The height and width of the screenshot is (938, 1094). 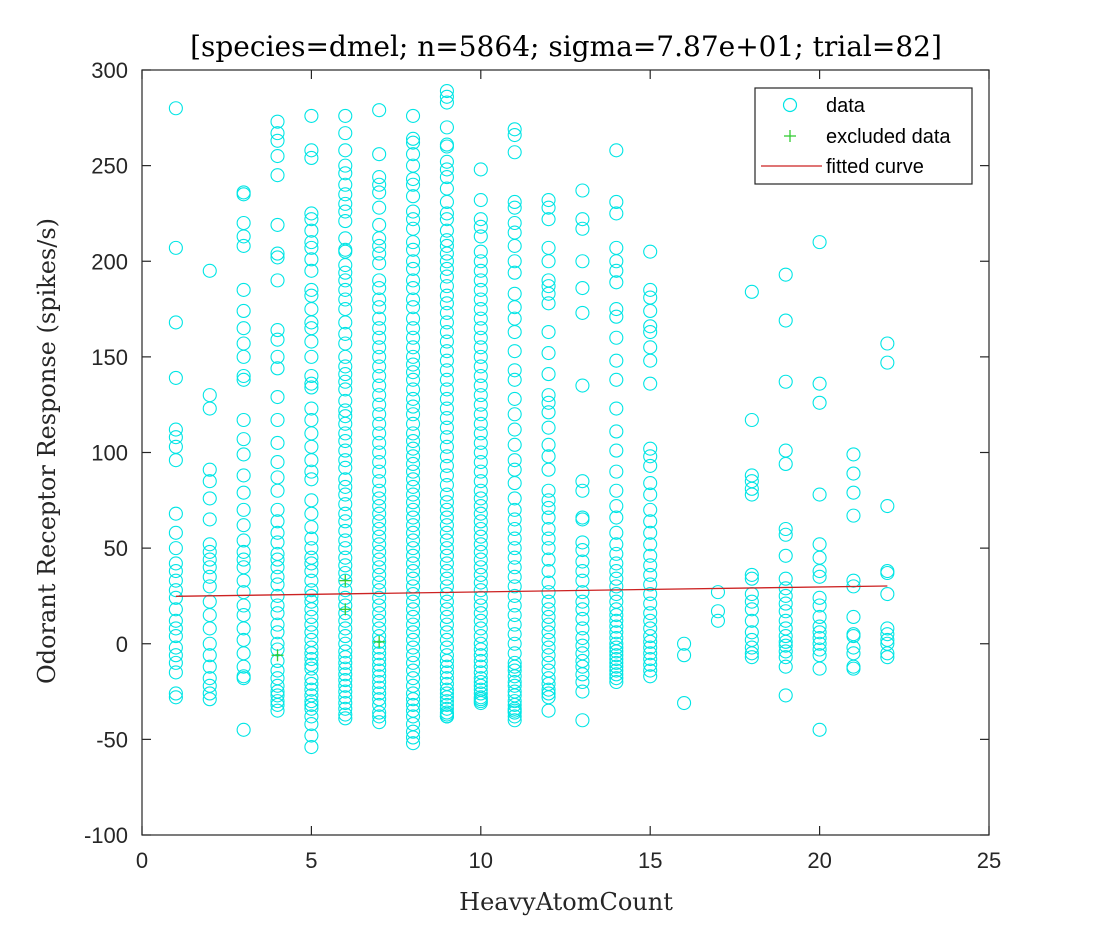 What do you see at coordinates (888, 137) in the screenshot?
I see `legend-label-excluded: excluded data` at bounding box center [888, 137].